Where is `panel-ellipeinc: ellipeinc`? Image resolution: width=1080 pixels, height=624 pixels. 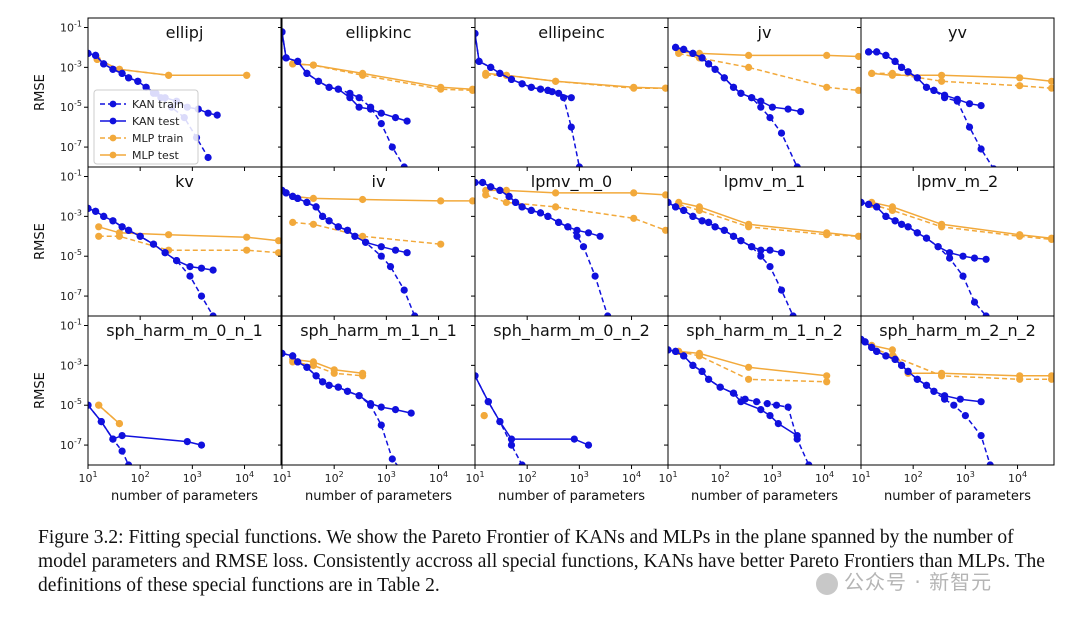
panel-ellipeinc: ellipeinc is located at coordinates (570, 94).